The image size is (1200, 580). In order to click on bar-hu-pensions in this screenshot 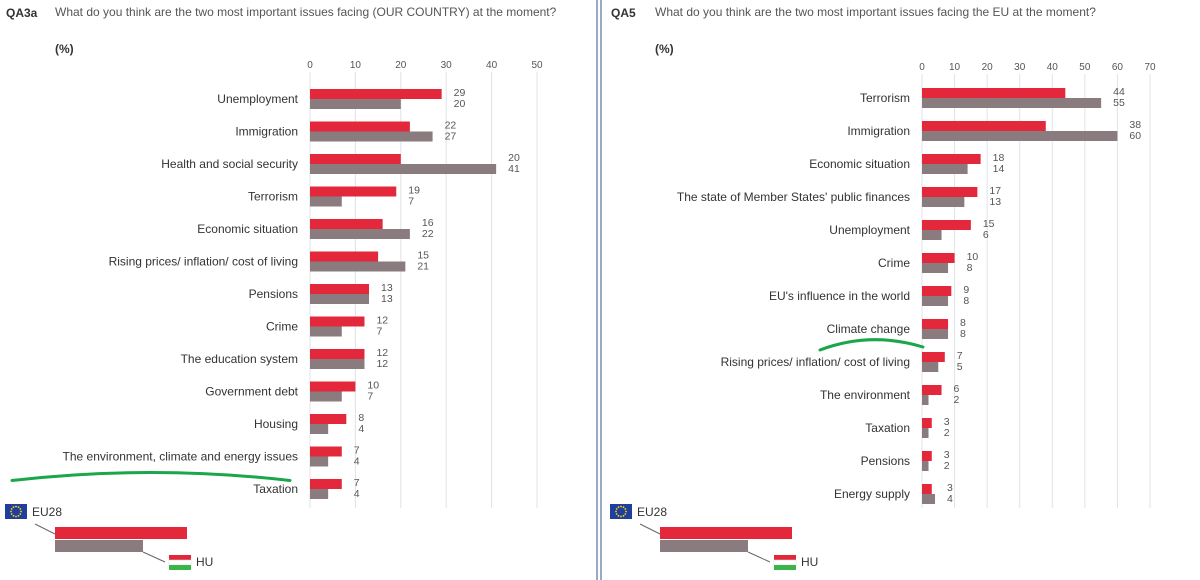, I will do `click(925, 466)`.